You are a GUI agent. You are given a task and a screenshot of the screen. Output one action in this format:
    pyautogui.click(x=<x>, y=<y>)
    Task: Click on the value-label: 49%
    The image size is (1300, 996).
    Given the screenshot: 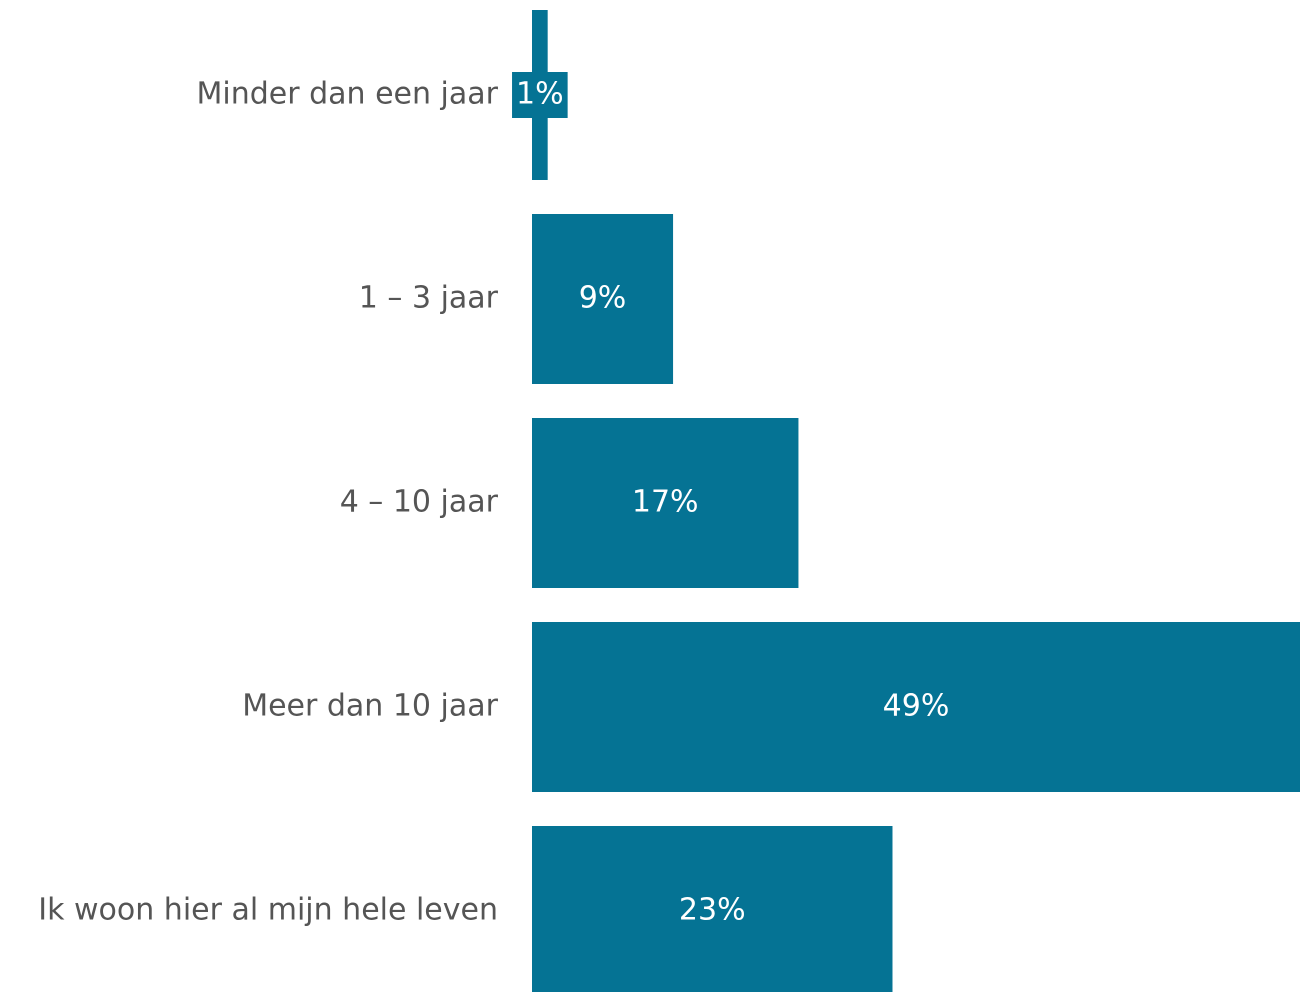 What is the action you would take?
    pyautogui.click(x=916, y=706)
    